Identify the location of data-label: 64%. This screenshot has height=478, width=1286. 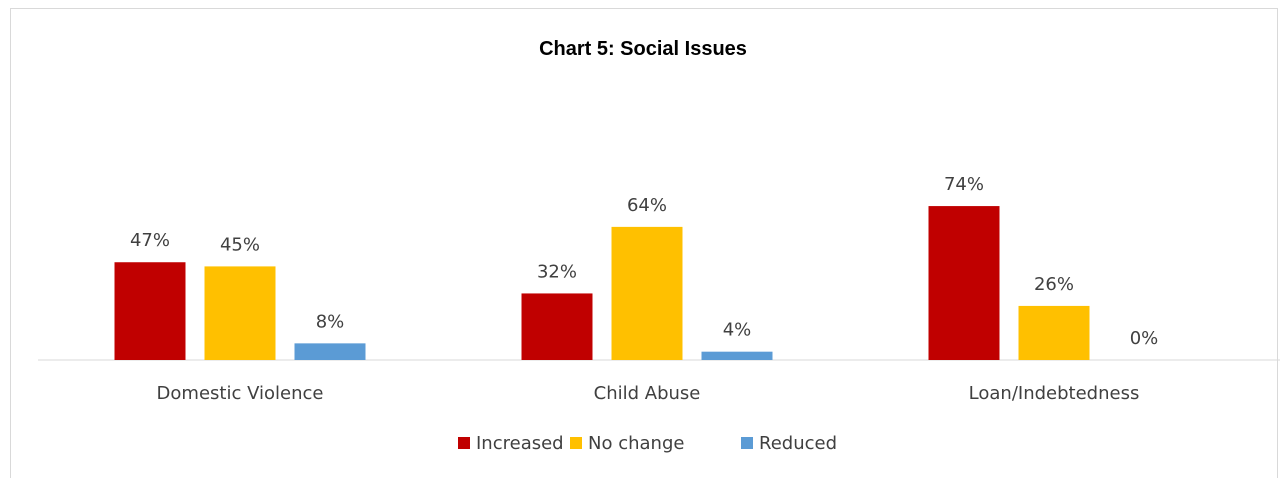
(647, 205).